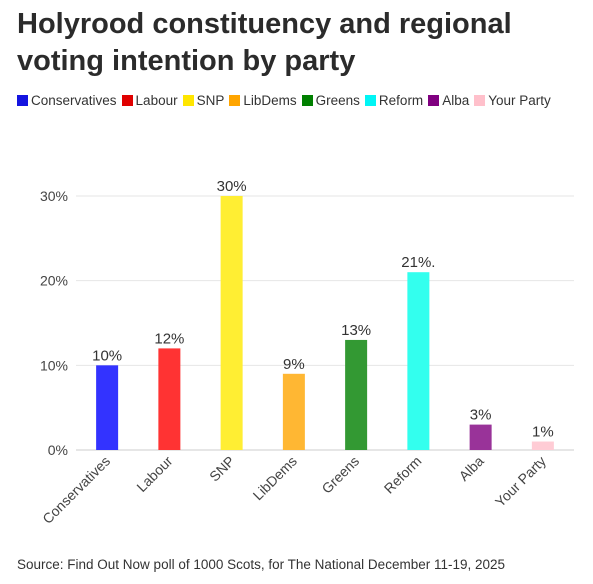  What do you see at coordinates (520, 481) in the screenshot?
I see `x-tick-label: Your Party` at bounding box center [520, 481].